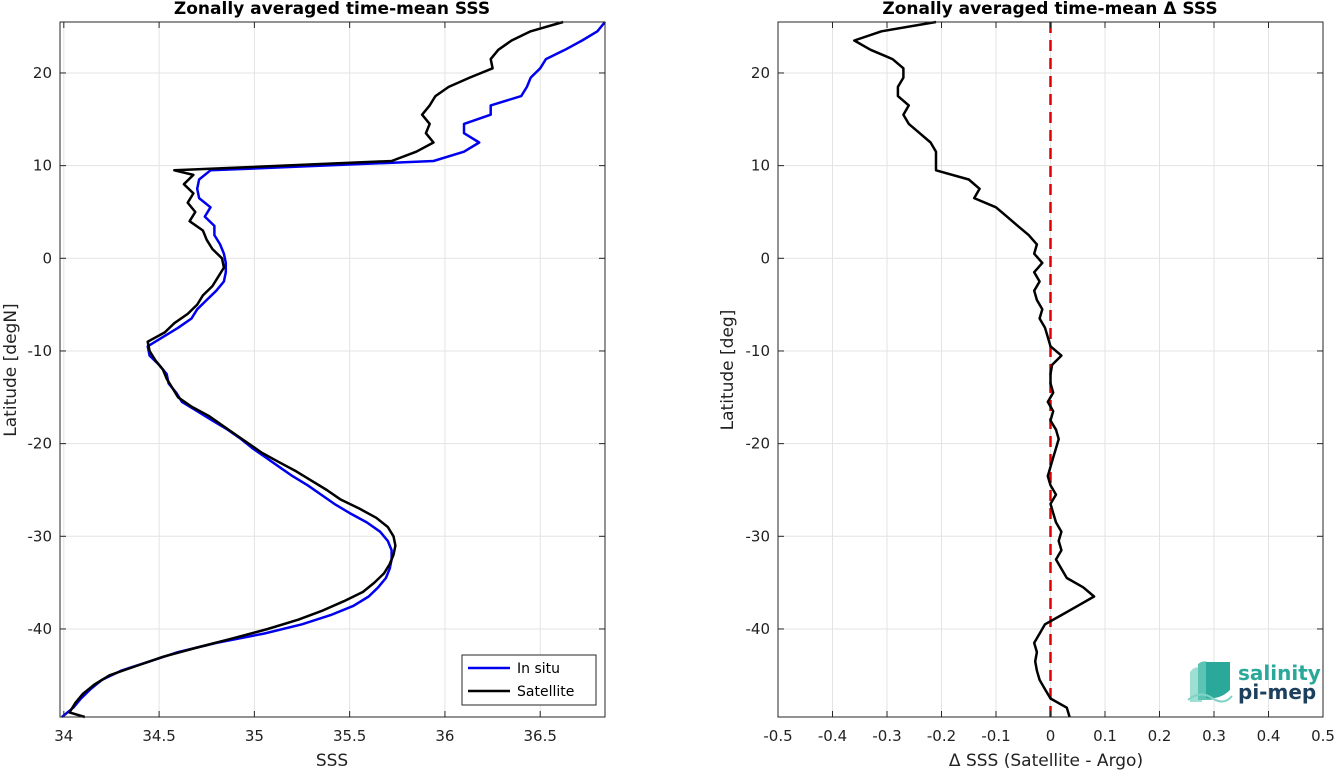  I want to click on x-tick-label: 34.5, so click(158, 736).